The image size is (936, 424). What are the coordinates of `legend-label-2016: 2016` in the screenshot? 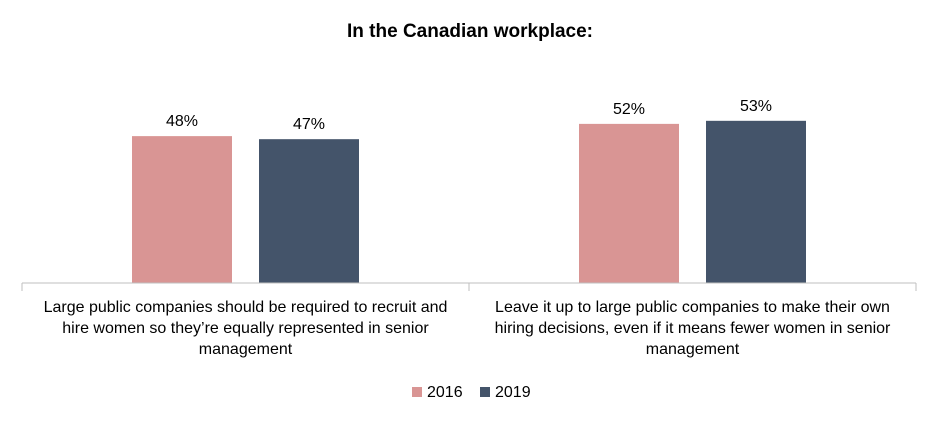 It's located at (445, 392).